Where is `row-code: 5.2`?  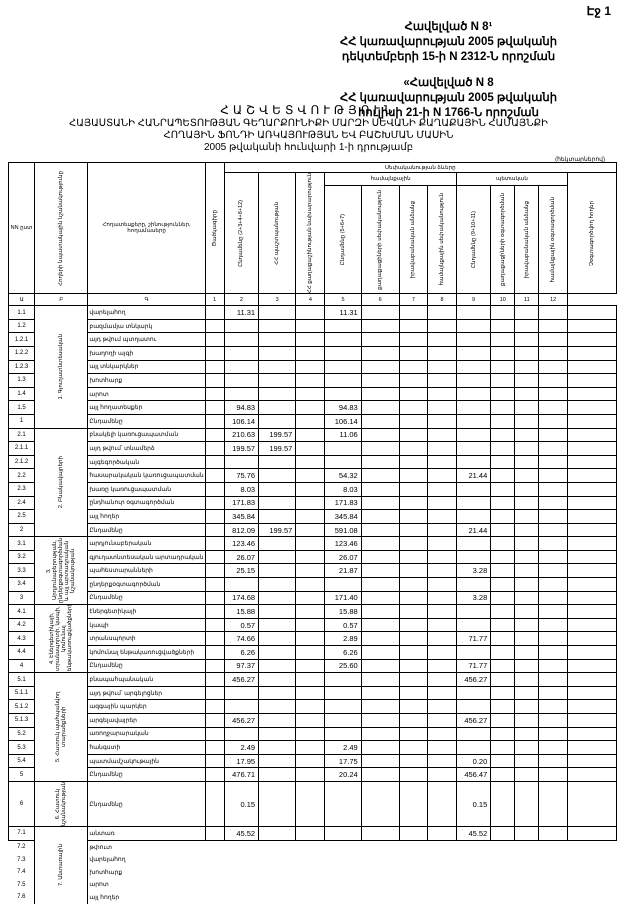
row-code: 5.2 is located at coordinates (21, 734).